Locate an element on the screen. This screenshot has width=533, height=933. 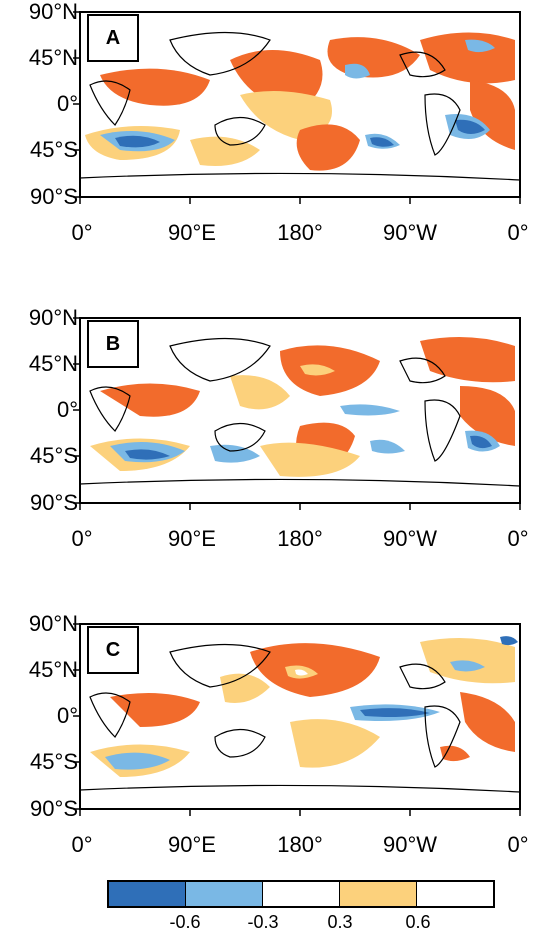
anomaly-fields-c is located at coordinates (304, 706).